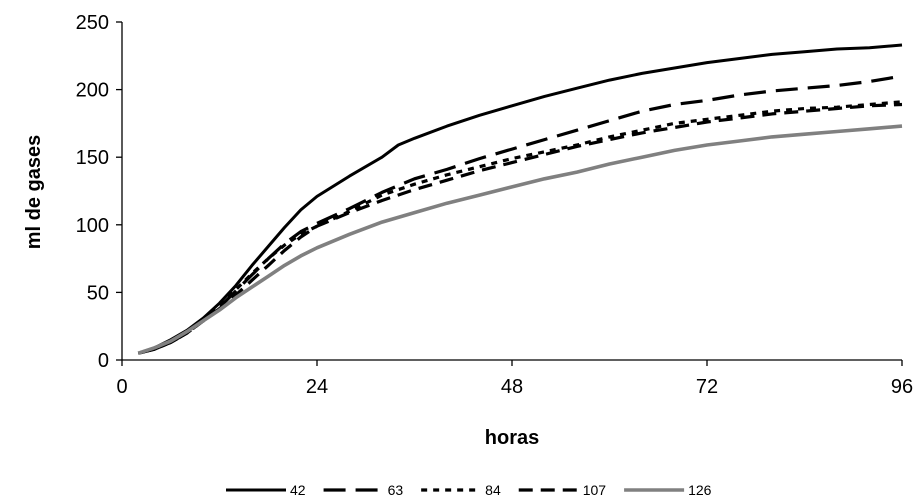  I want to click on x-tick-labels: 0 24 48 72 96, so click(514, 387).